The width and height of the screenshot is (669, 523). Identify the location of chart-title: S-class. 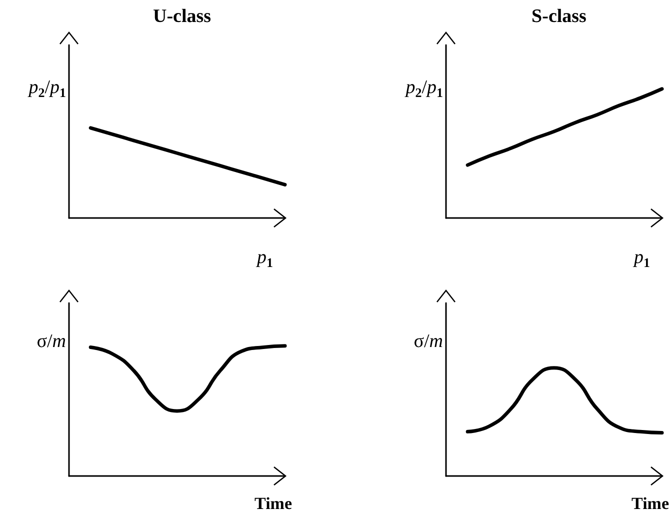
(559, 16).